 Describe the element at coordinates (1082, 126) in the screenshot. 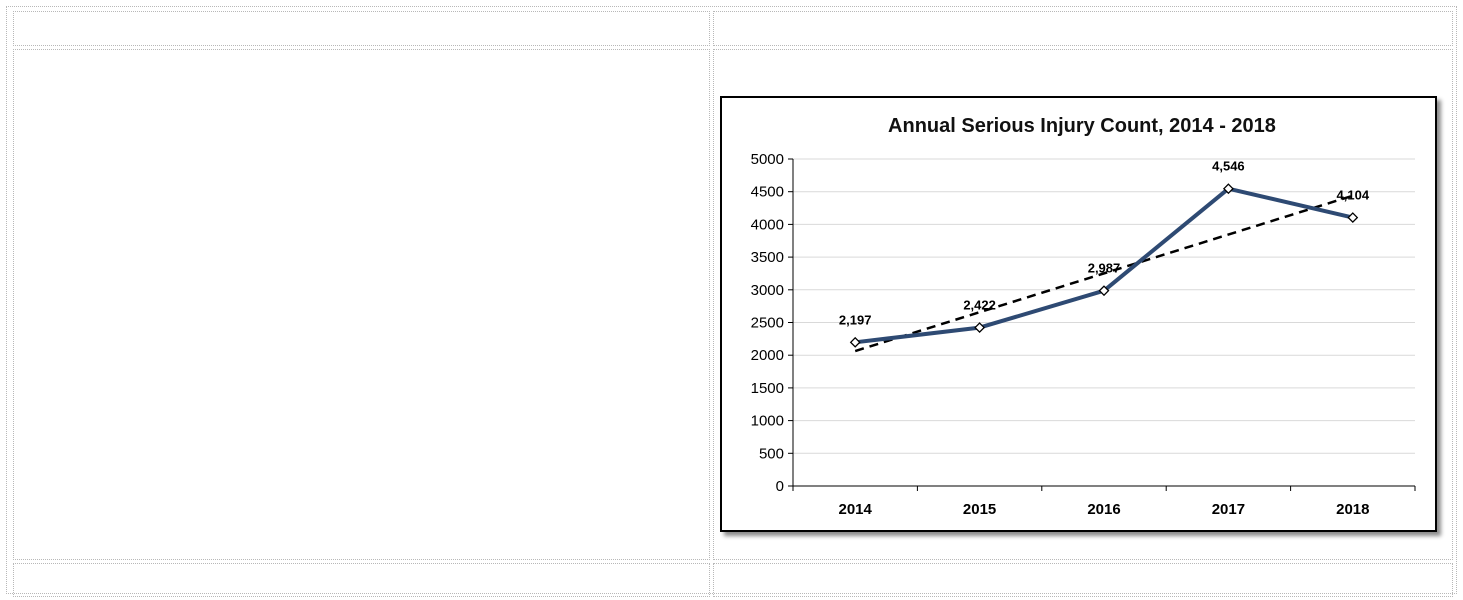

I see `chart-title: Annual Serious Injury Count, 2014 - 2018` at that location.